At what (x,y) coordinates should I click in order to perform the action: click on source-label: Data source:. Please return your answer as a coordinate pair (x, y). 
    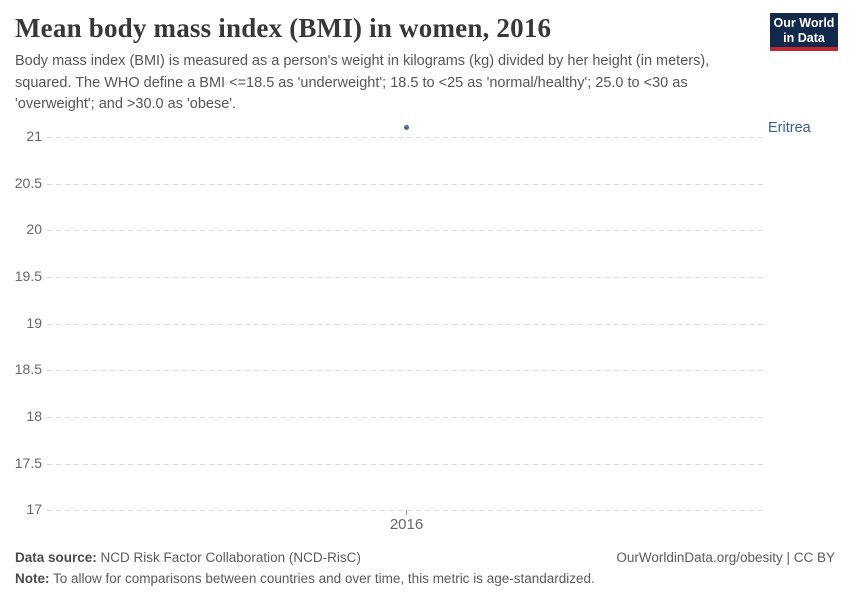
    Looking at the image, I should click on (56, 557).